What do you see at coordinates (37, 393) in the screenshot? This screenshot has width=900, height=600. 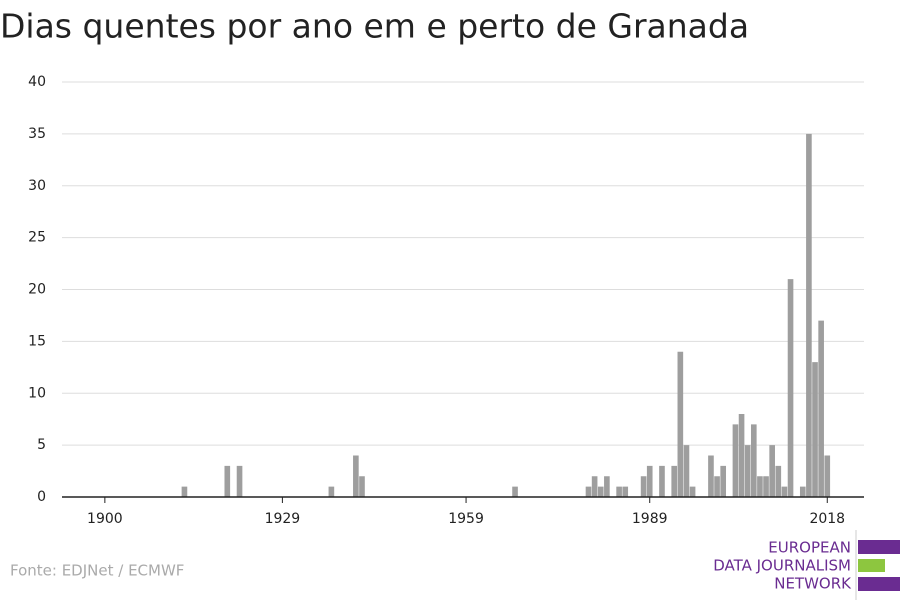 I see `y-tick-label: 10` at bounding box center [37, 393].